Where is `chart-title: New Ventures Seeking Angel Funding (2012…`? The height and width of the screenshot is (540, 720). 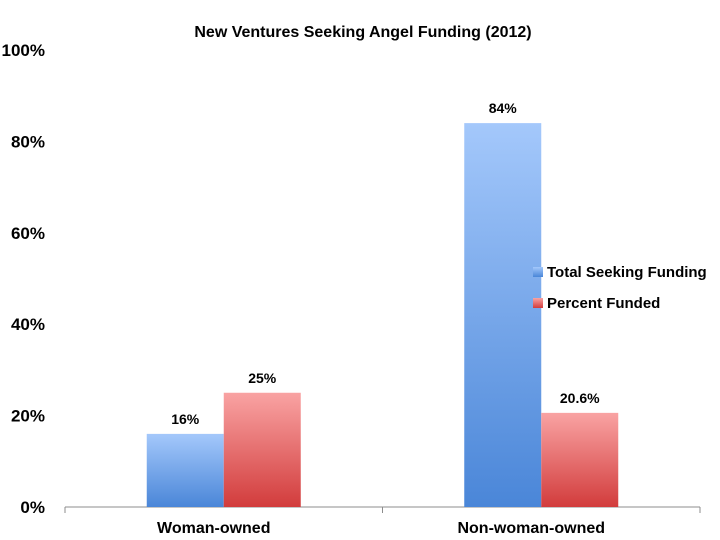 chart-title: New Ventures Seeking Angel Funding (2012… is located at coordinates (362, 32).